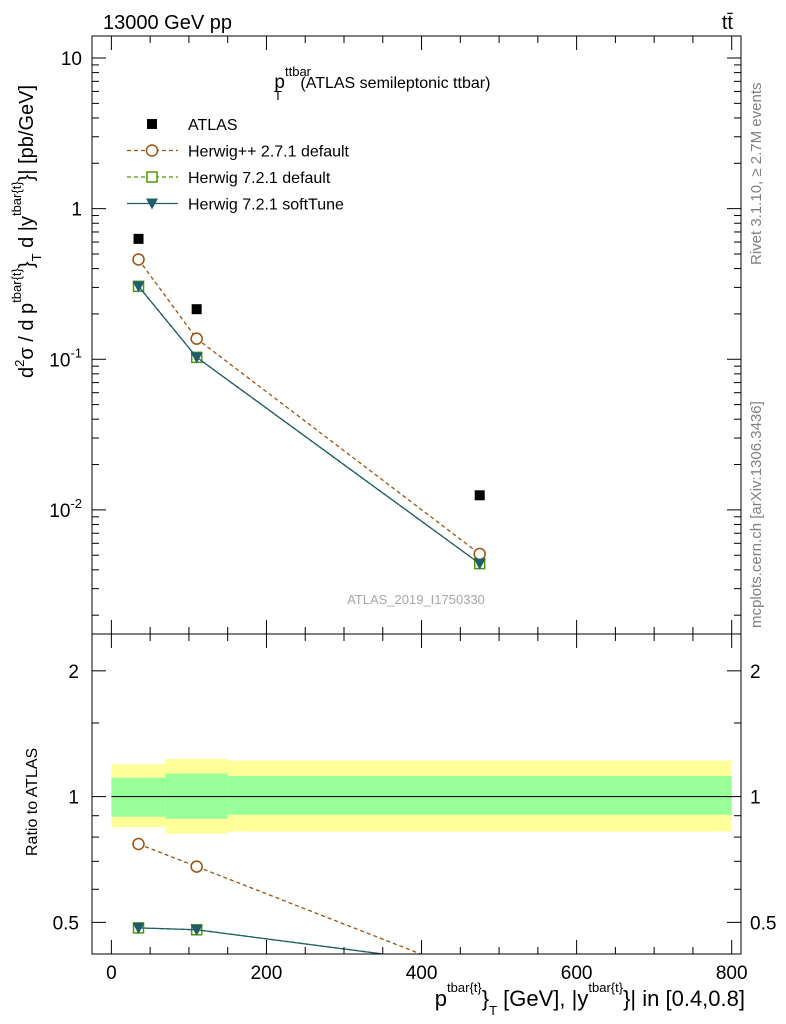 The width and height of the screenshot is (786, 1024). I want to click on legend-label-herwig-7-2-1-softtune: Herwig 7.2.1 softTune, so click(266, 205).